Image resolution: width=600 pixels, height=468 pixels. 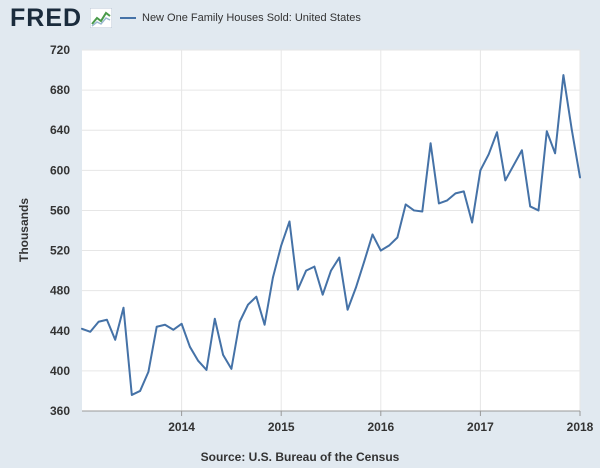 What do you see at coordinates (60, 130) in the screenshot?
I see `y-tick-label: 640` at bounding box center [60, 130].